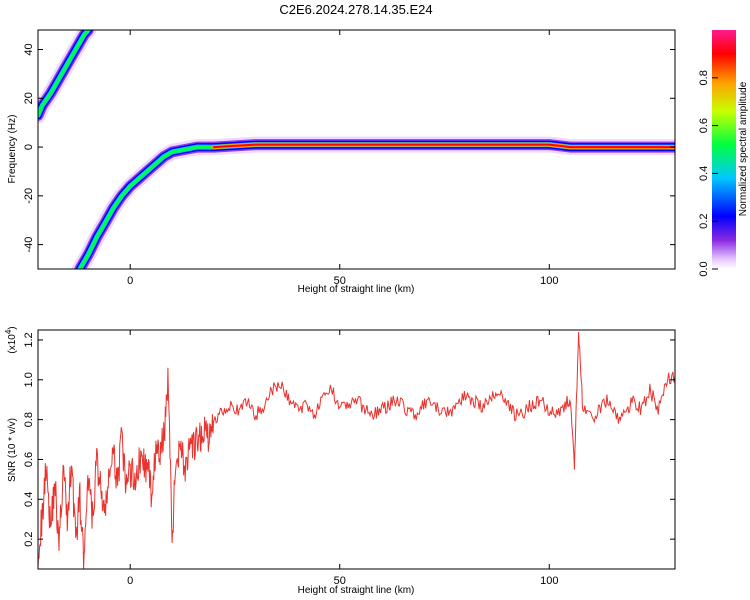  What do you see at coordinates (29, 499) in the screenshot?
I see `y-tick-label: 0.4` at bounding box center [29, 499].